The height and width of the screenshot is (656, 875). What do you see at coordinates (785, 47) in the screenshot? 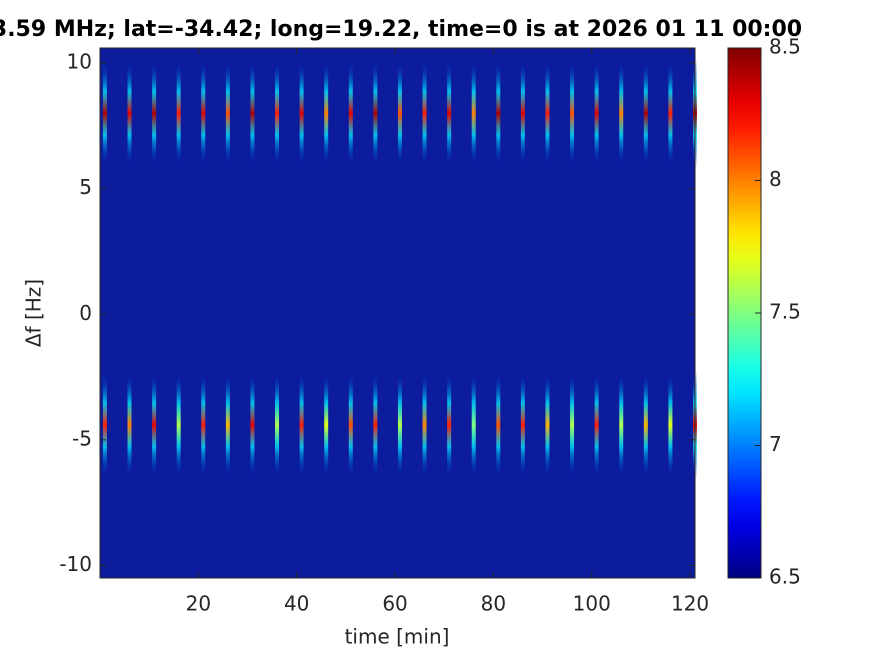
I see `colorbar-tick-label: 8.5` at bounding box center [785, 47].